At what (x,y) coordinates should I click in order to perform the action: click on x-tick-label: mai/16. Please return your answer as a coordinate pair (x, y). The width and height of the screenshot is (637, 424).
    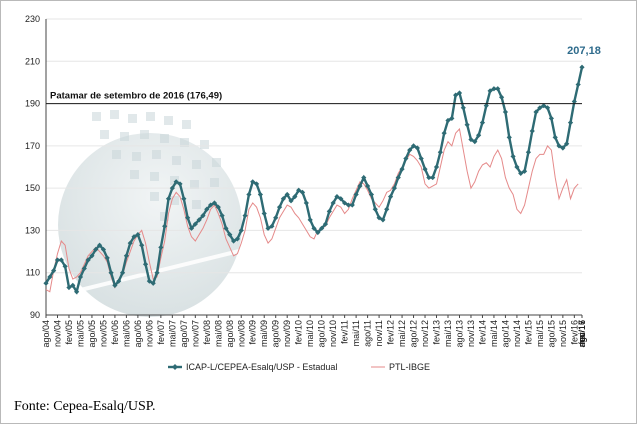
    Looking at the image, I should click on (582, 333).